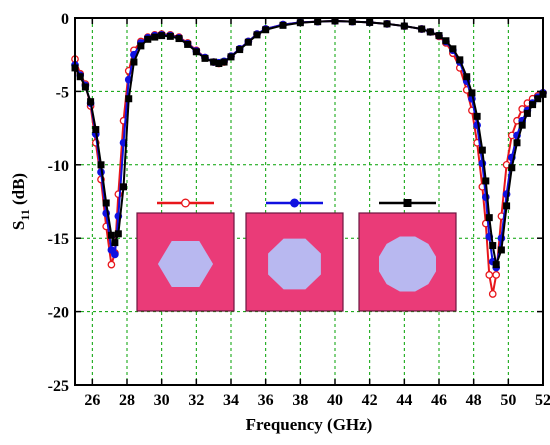 This screenshot has width=550, height=445. I want to click on y-tick-label: -15, so click(58, 239).